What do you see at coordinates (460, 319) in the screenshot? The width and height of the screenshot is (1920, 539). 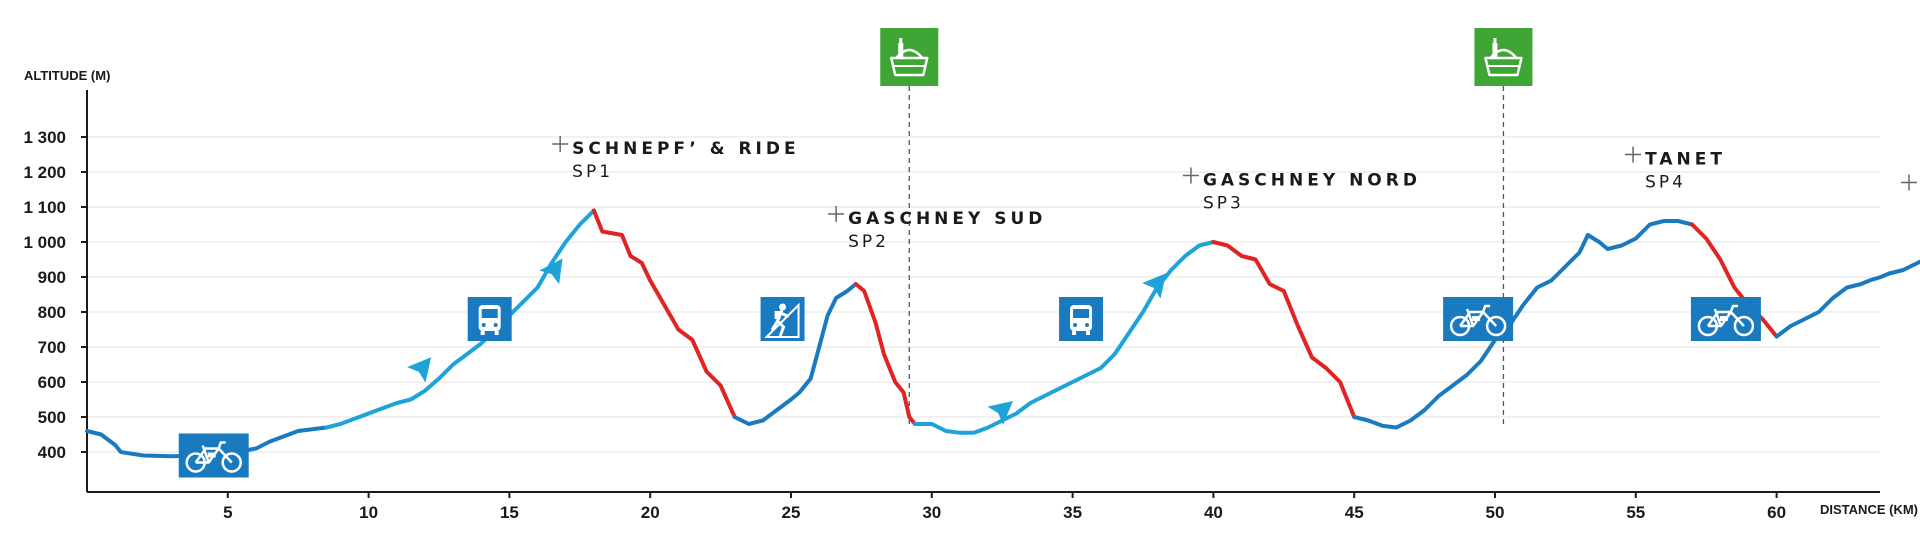 I see `profile-segment-lift` at bounding box center [460, 319].